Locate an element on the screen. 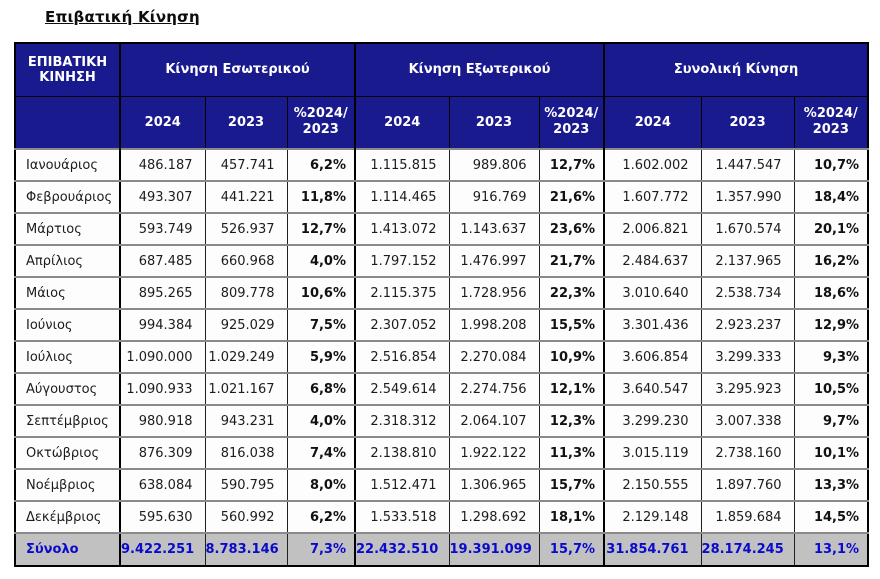 The image size is (880, 579). cell-value: 493.307 is located at coordinates (162, 197).